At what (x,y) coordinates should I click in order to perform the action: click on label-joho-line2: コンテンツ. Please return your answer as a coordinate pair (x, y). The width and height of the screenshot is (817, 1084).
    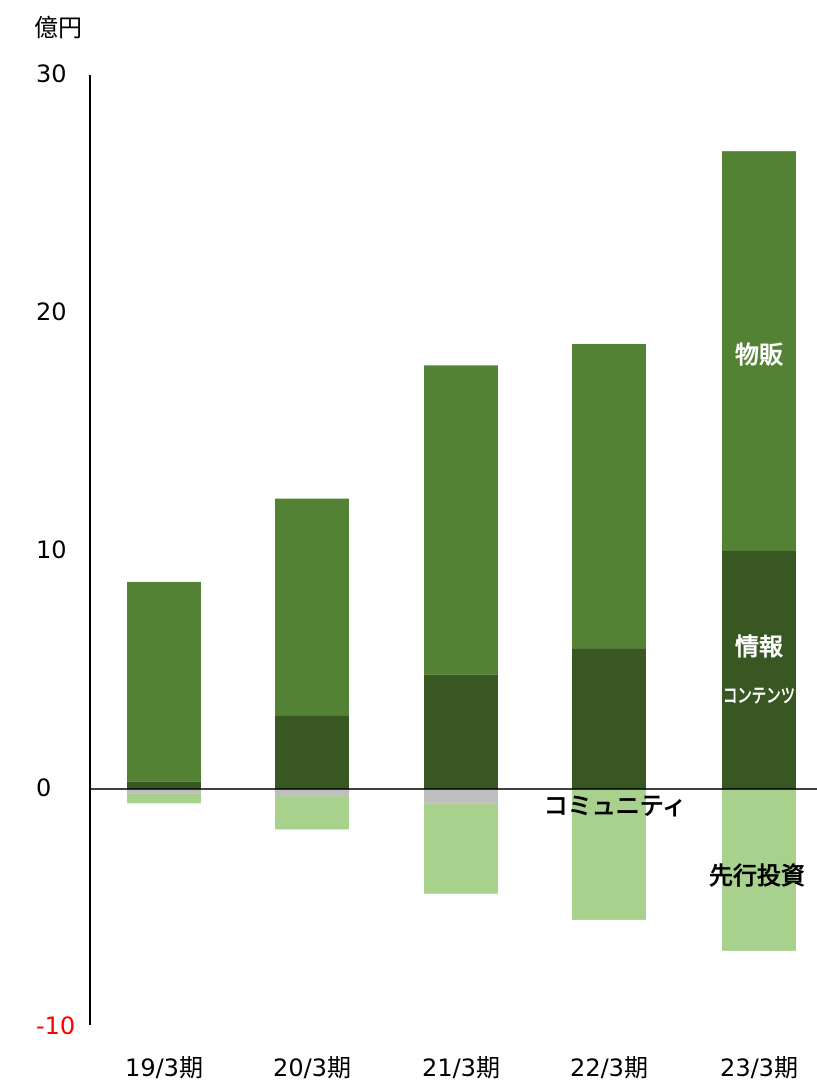
    Looking at the image, I should click on (759, 696).